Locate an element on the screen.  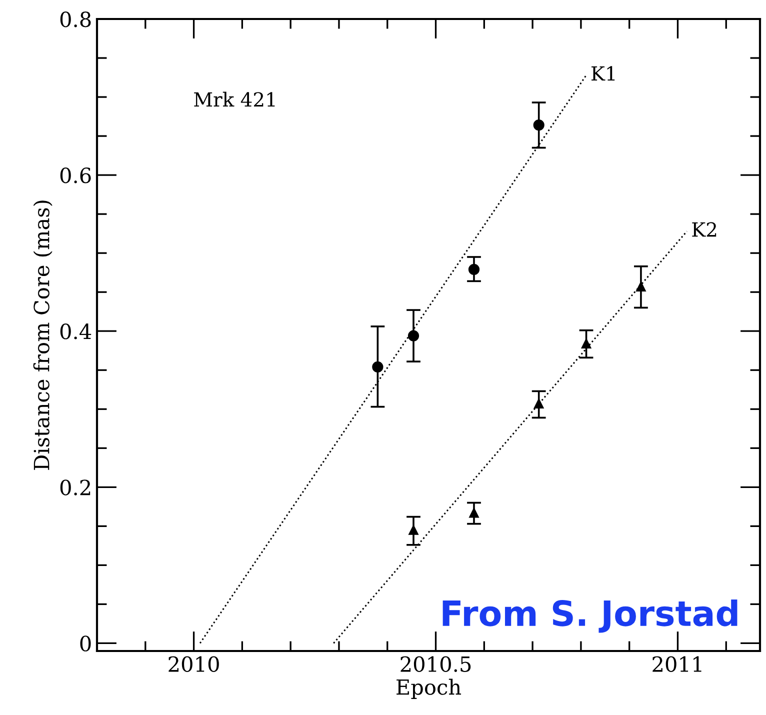
y-tick-label: 0.2 is located at coordinates (75, 488).